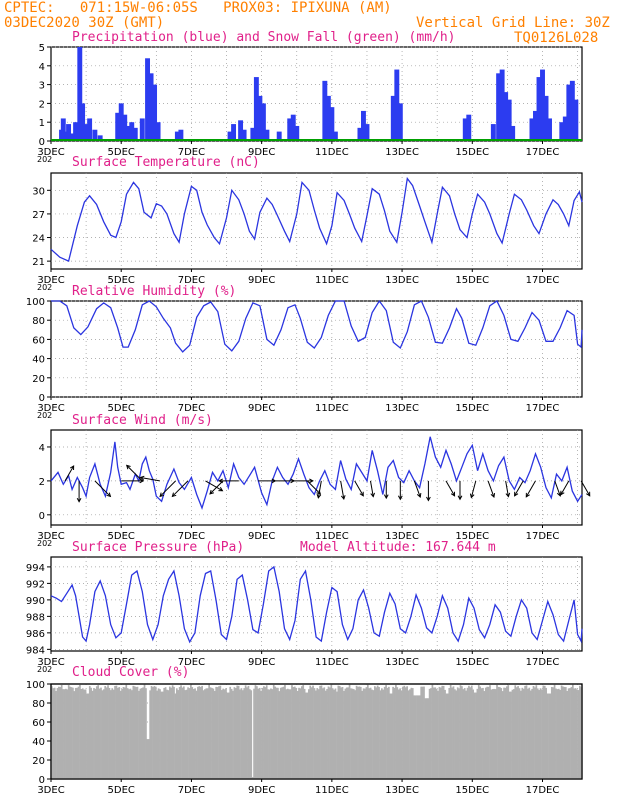 The width and height of the screenshot is (618, 800). What do you see at coordinates (316, 219) in the screenshot?
I see `temp-series` at bounding box center [316, 219].